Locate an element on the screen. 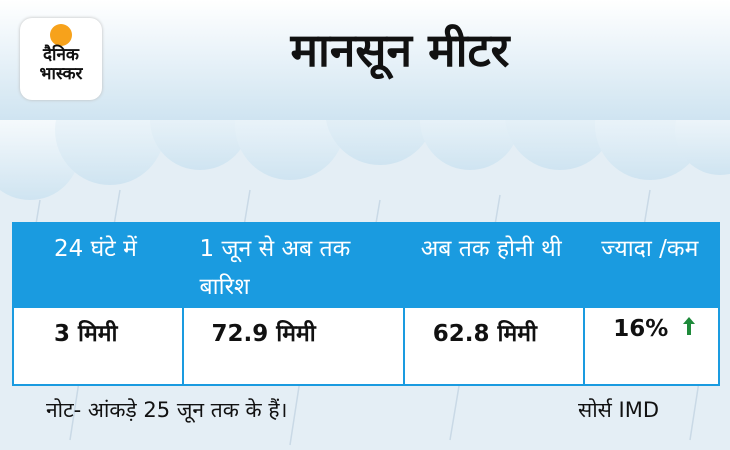 This screenshot has height=450, width=730. logo-text: भास्कर is located at coordinates (61, 74).